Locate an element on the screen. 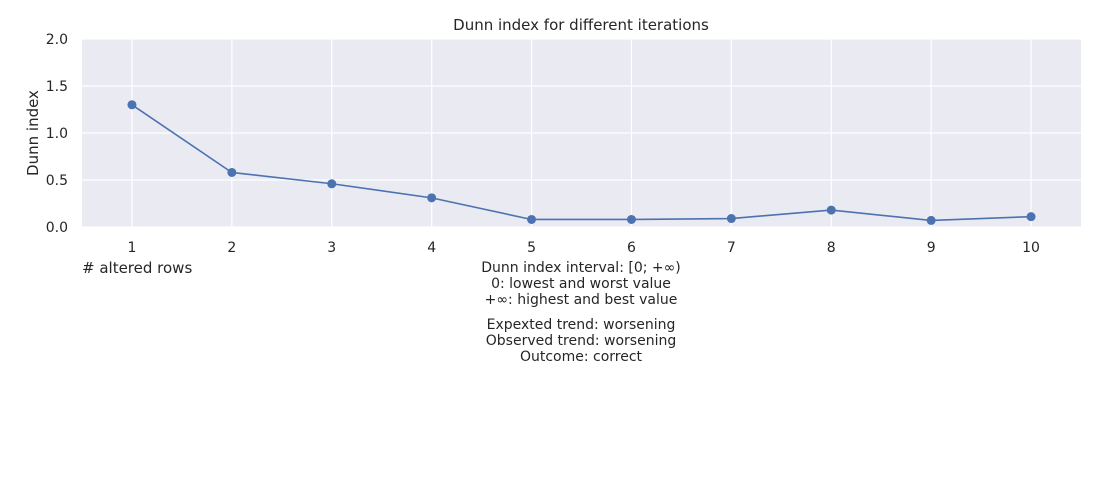 The image size is (1100, 500). x-tick-label: 3 is located at coordinates (331, 248).